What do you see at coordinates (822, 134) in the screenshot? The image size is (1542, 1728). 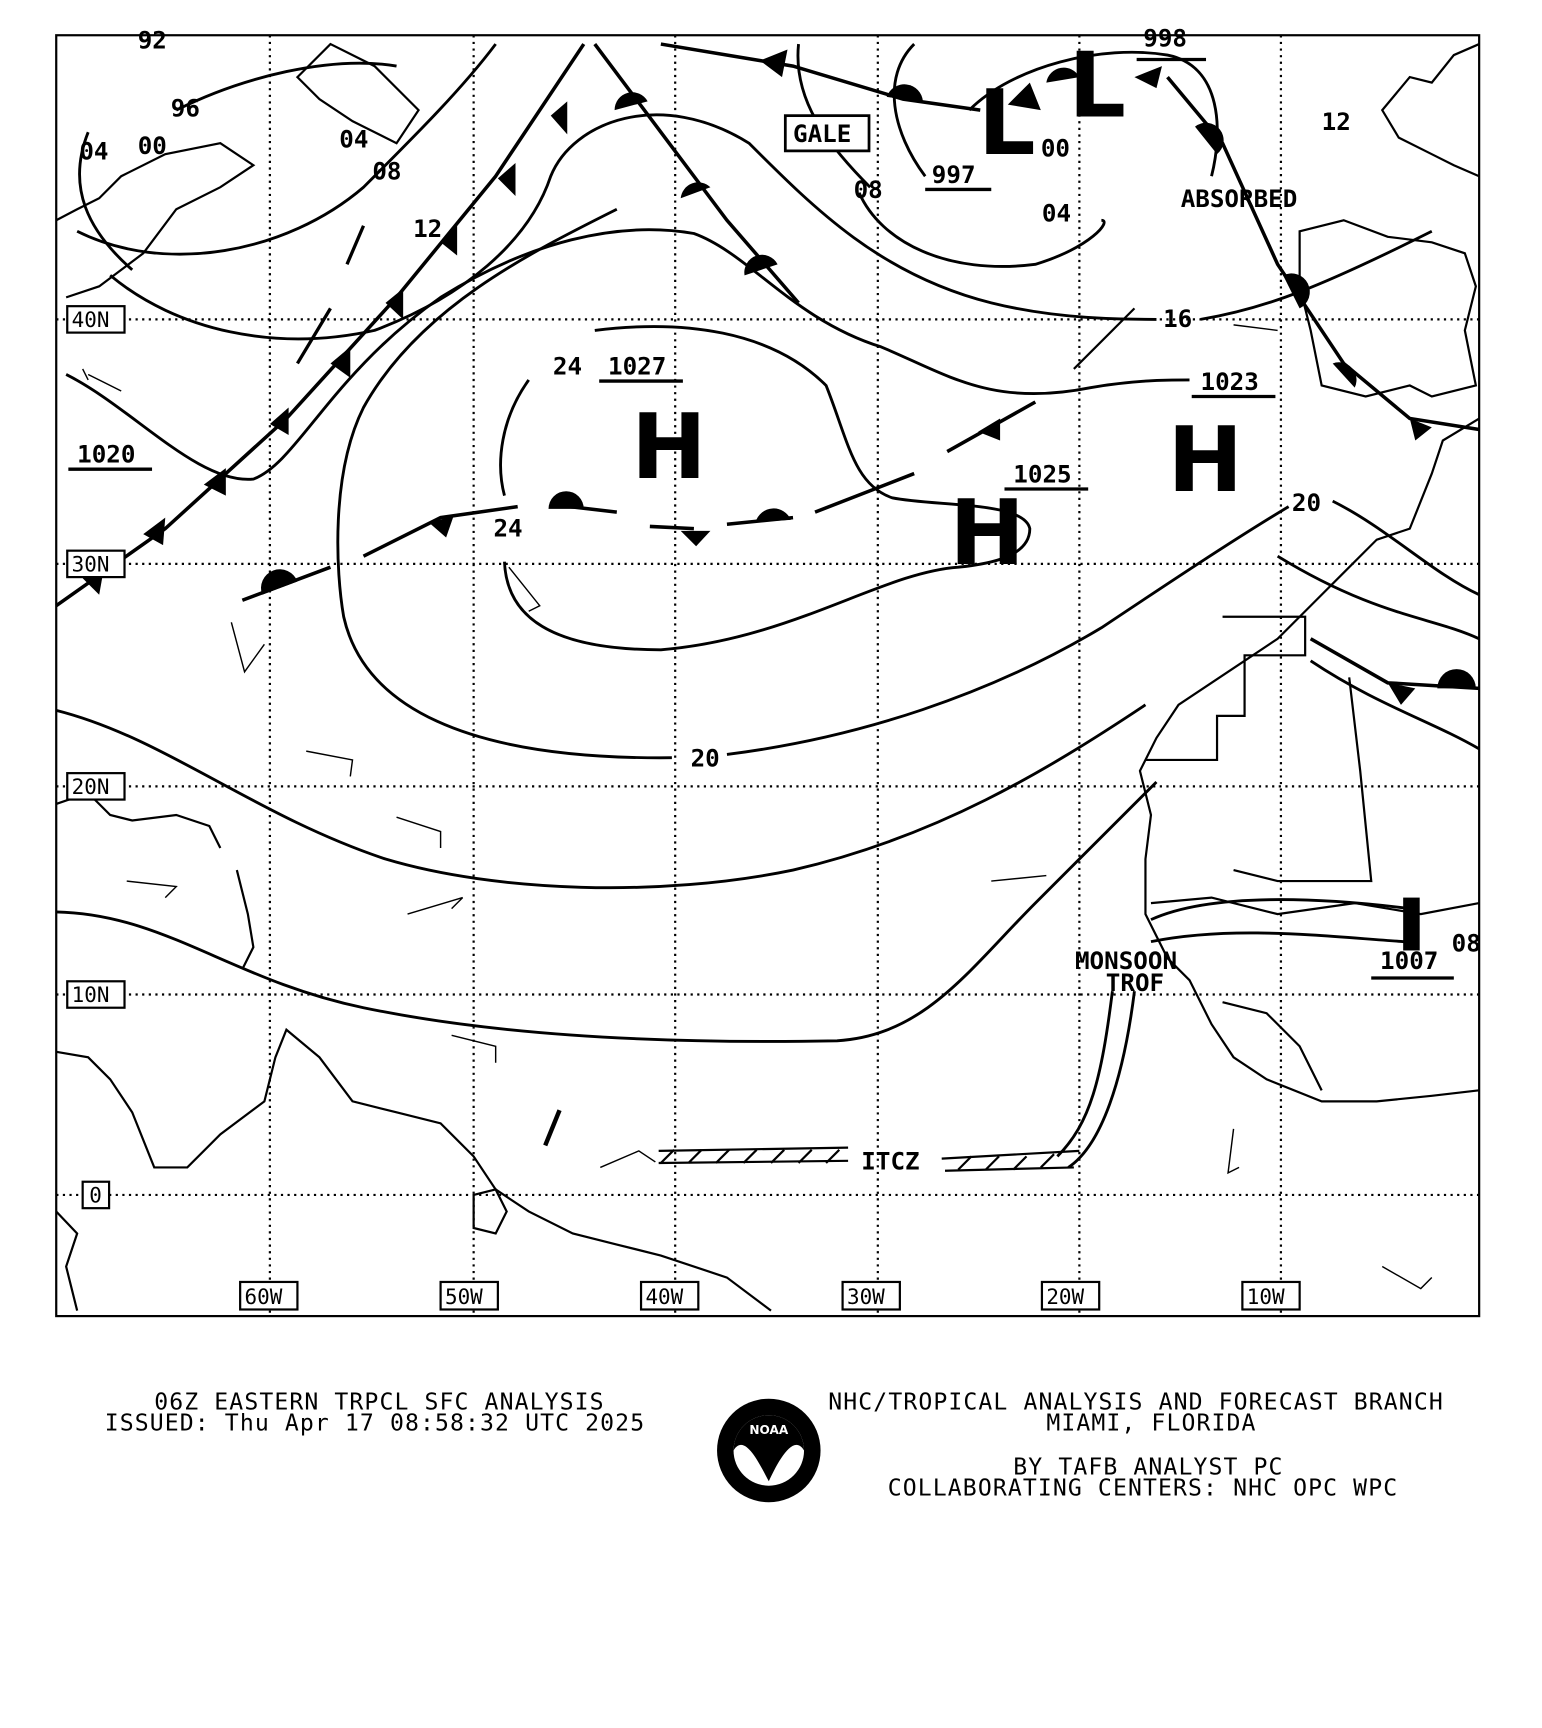 I see `gale-warning-label: GALE` at bounding box center [822, 134].